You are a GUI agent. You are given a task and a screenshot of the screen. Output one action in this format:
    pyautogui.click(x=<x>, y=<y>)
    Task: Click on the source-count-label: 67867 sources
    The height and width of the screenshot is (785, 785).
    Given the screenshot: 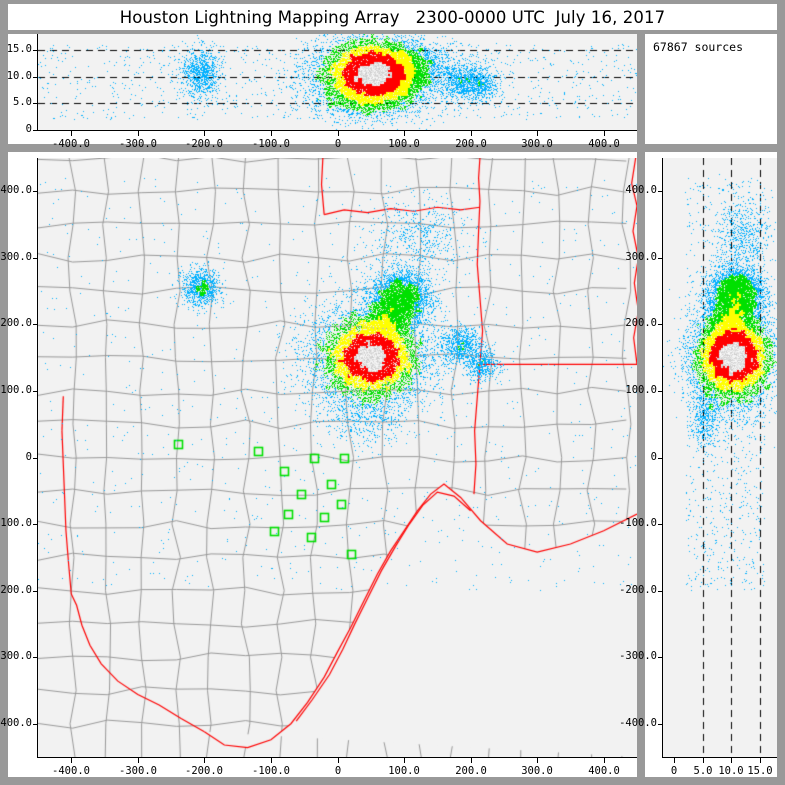 What is the action you would take?
    pyautogui.click(x=698, y=47)
    